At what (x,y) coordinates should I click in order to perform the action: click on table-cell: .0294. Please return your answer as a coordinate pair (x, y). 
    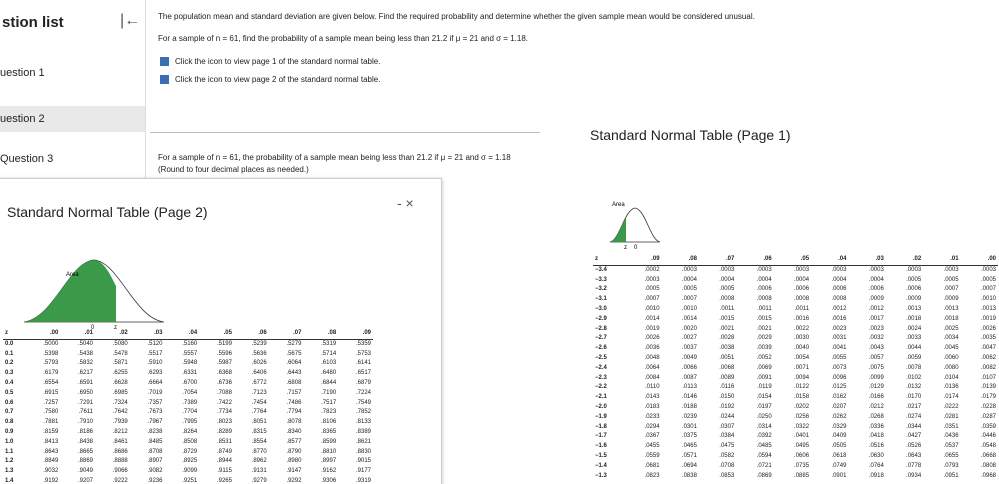
    Looking at the image, I should click on (652, 426).